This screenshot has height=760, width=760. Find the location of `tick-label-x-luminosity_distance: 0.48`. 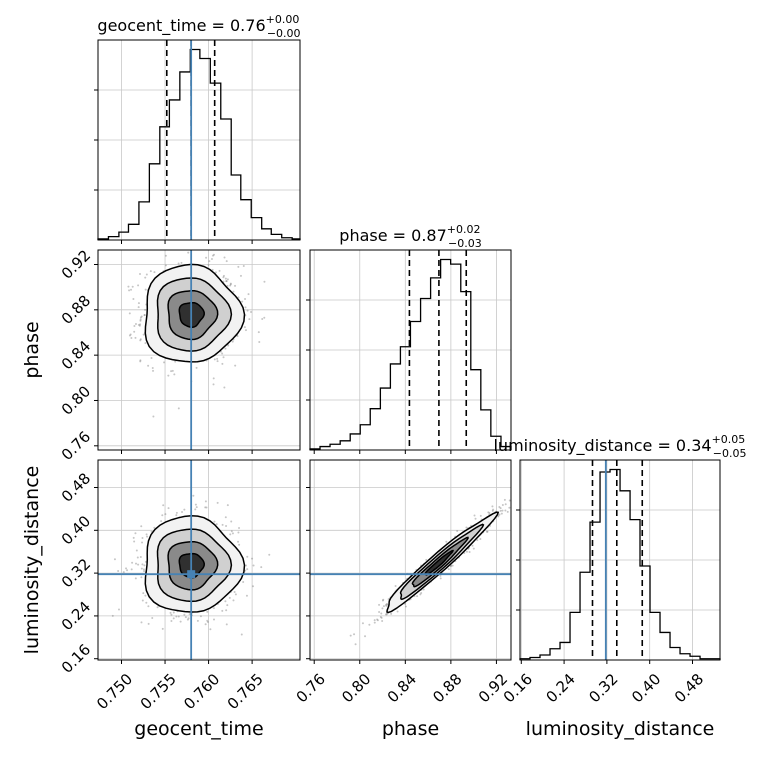

tick-label-x-luminosity_distance: 0.48 is located at coordinates (689, 688).